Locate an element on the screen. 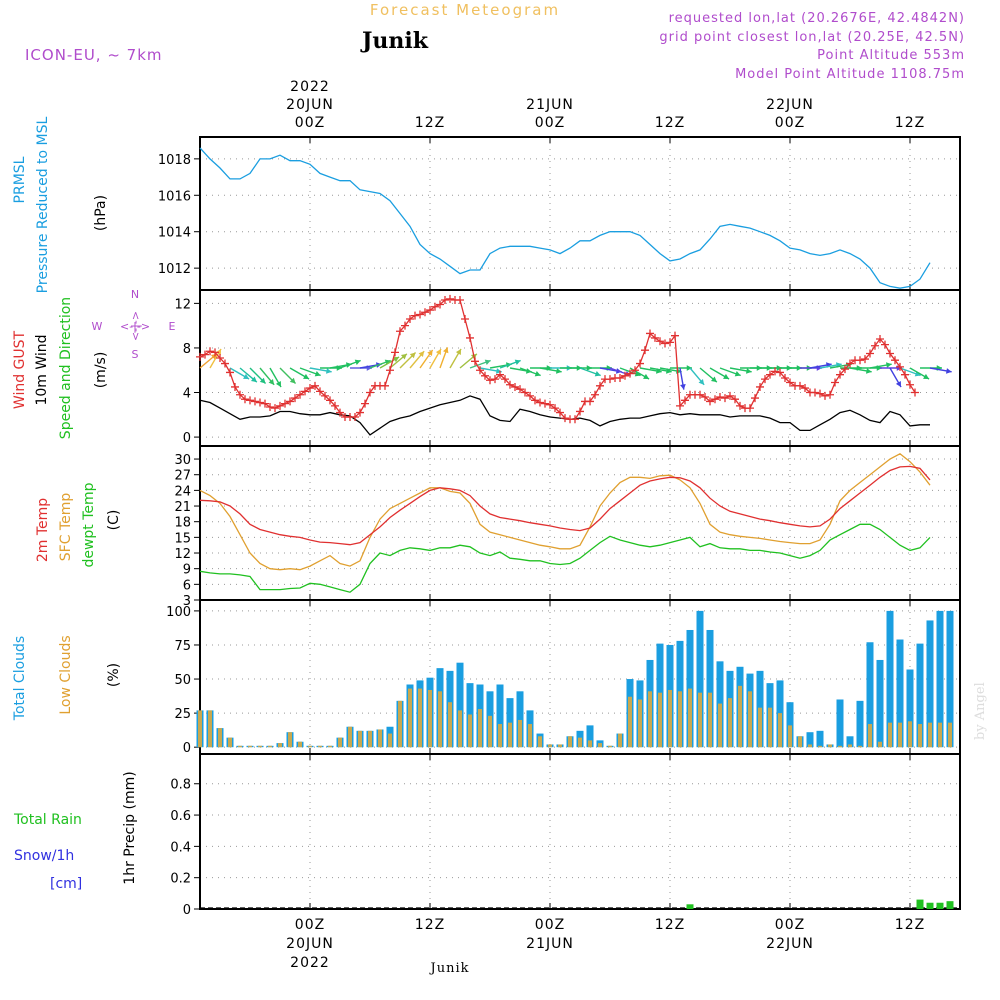  bottom-time-axis: 00Z 20JUN 12Z 00Z 21JUN 12Z 00Z 22JUN 12Z 2022 is located at coordinates (605, 944).